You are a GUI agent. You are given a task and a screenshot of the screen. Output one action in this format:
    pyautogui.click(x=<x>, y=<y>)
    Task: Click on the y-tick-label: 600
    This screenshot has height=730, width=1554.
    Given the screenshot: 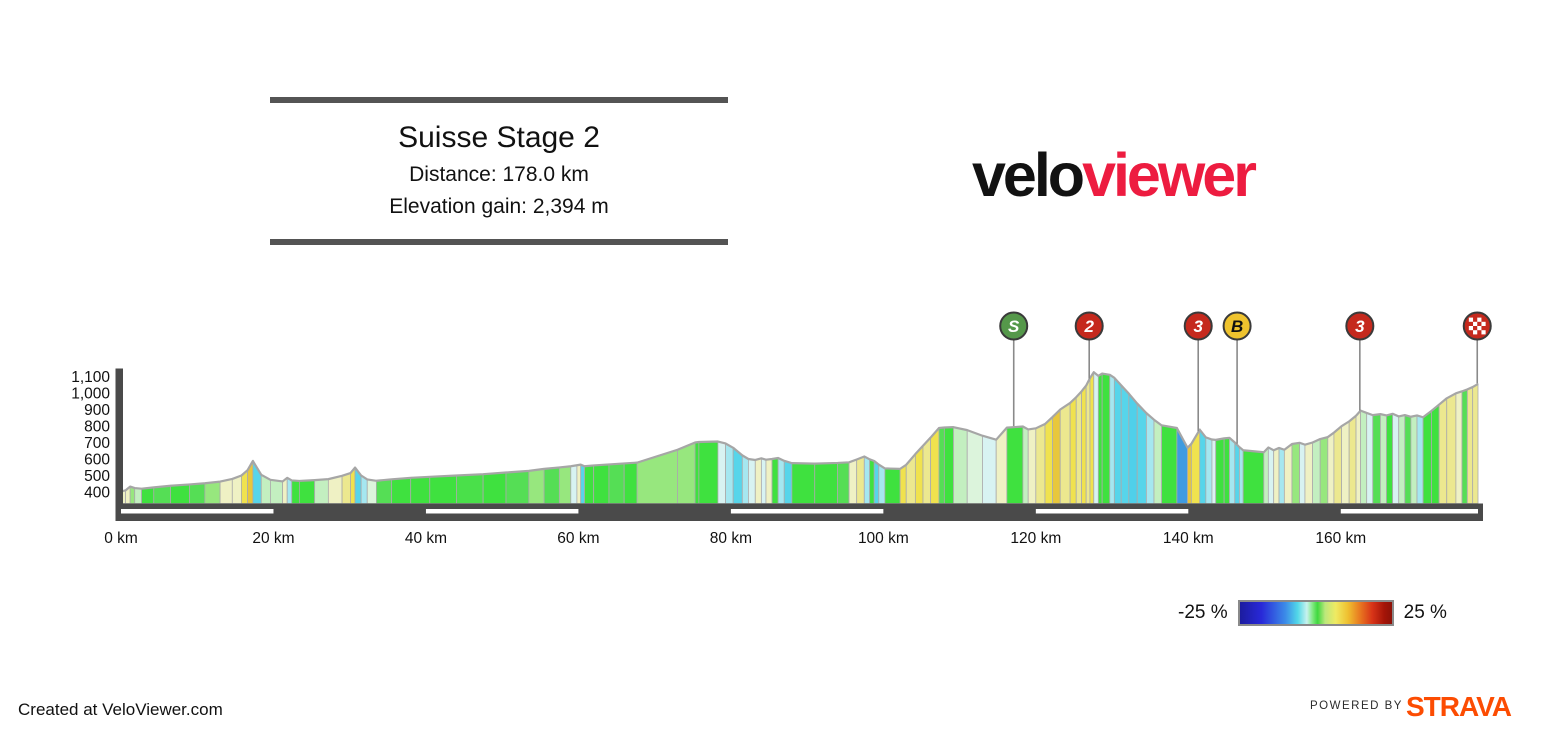 What is the action you would take?
    pyautogui.click(x=97, y=460)
    